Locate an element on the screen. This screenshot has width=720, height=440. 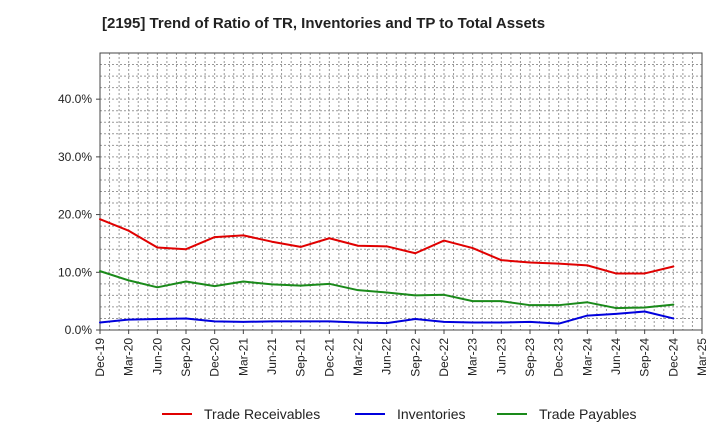
y-tick-label: 40.0% is located at coordinates (75, 99).